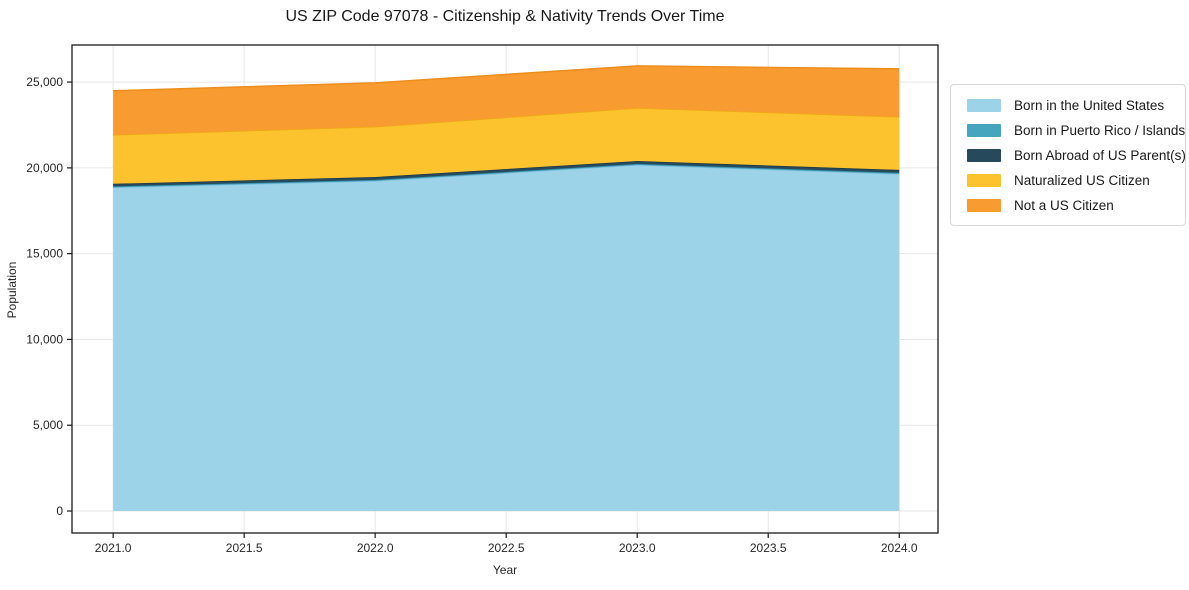 The height and width of the screenshot is (590, 1189). Describe the element at coordinates (1082, 180) in the screenshot. I see `legend-label: Naturalized US Citizen` at that location.